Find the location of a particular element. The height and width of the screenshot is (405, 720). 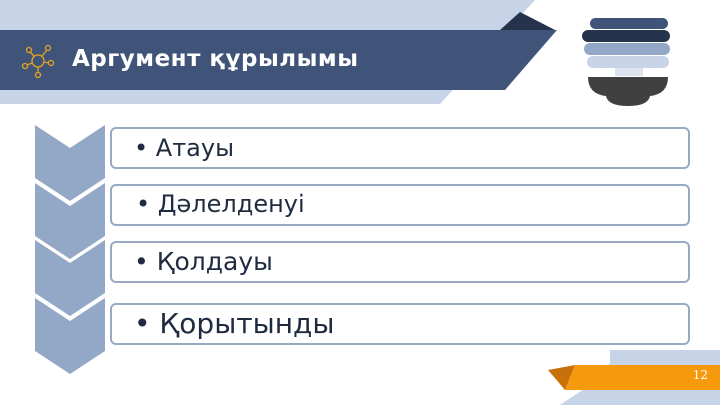

page-title: Аргумент құрылымы is located at coordinates (215, 59).